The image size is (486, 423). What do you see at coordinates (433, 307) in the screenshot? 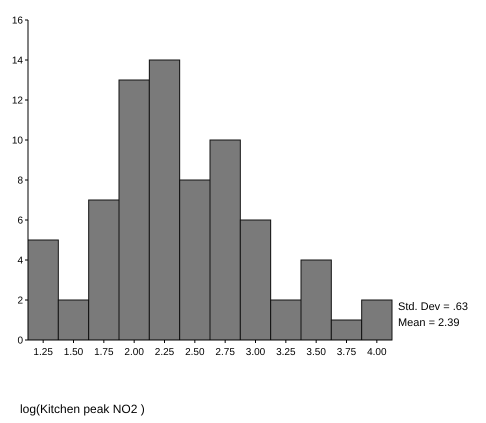
I see `text: Std. Dev = .63` at bounding box center [433, 307].